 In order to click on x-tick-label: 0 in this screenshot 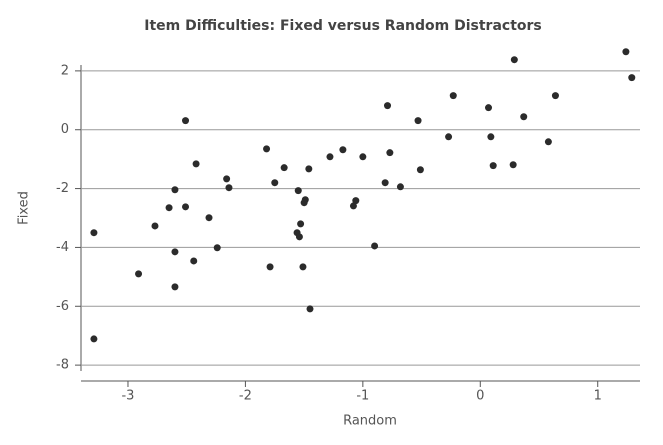, I will do `click(480, 396)`.